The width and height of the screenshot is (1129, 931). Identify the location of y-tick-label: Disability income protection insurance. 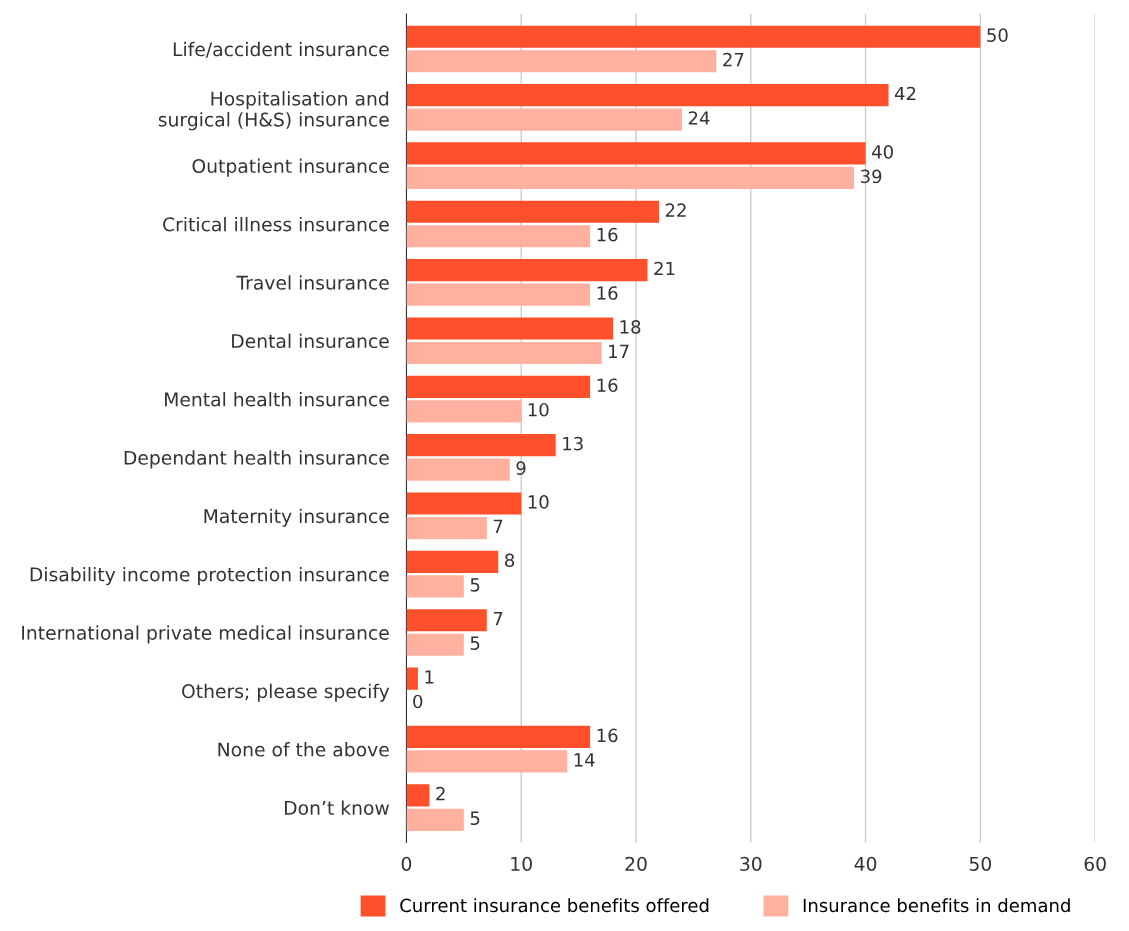
(209, 576).